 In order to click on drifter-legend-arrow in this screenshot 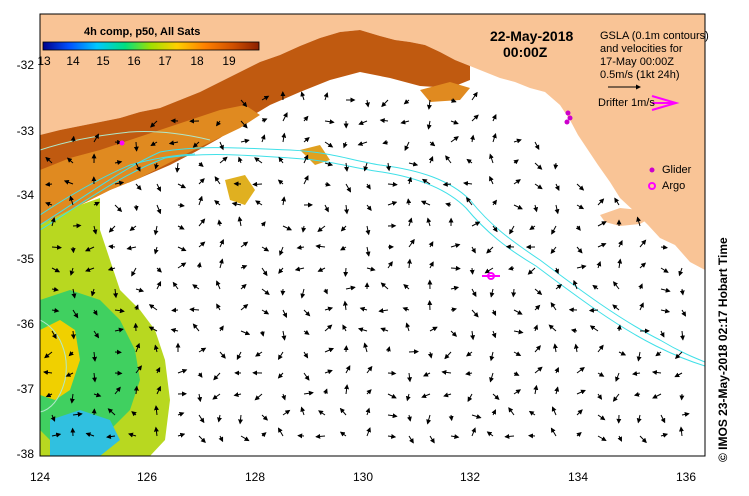, I will do `click(644, 97)`.